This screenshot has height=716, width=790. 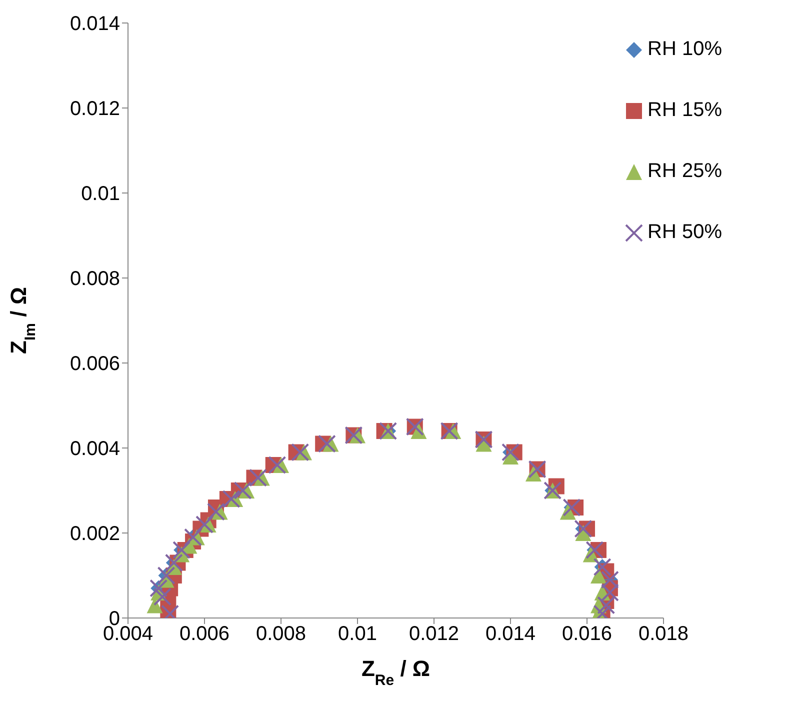 What do you see at coordinates (95, 279) in the screenshot?
I see `y-tick-label: 0.008` at bounding box center [95, 279].